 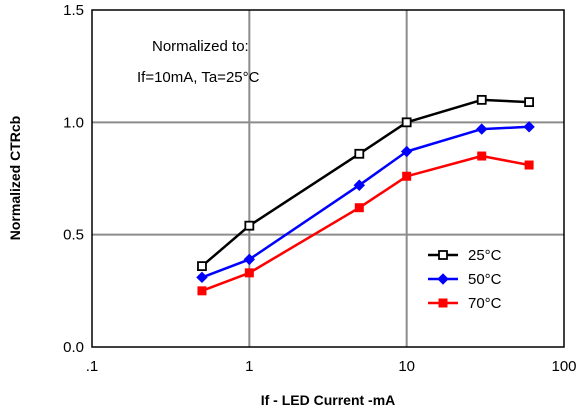 What do you see at coordinates (563, 366) in the screenshot?
I see `x-tick-label: 100` at bounding box center [563, 366].